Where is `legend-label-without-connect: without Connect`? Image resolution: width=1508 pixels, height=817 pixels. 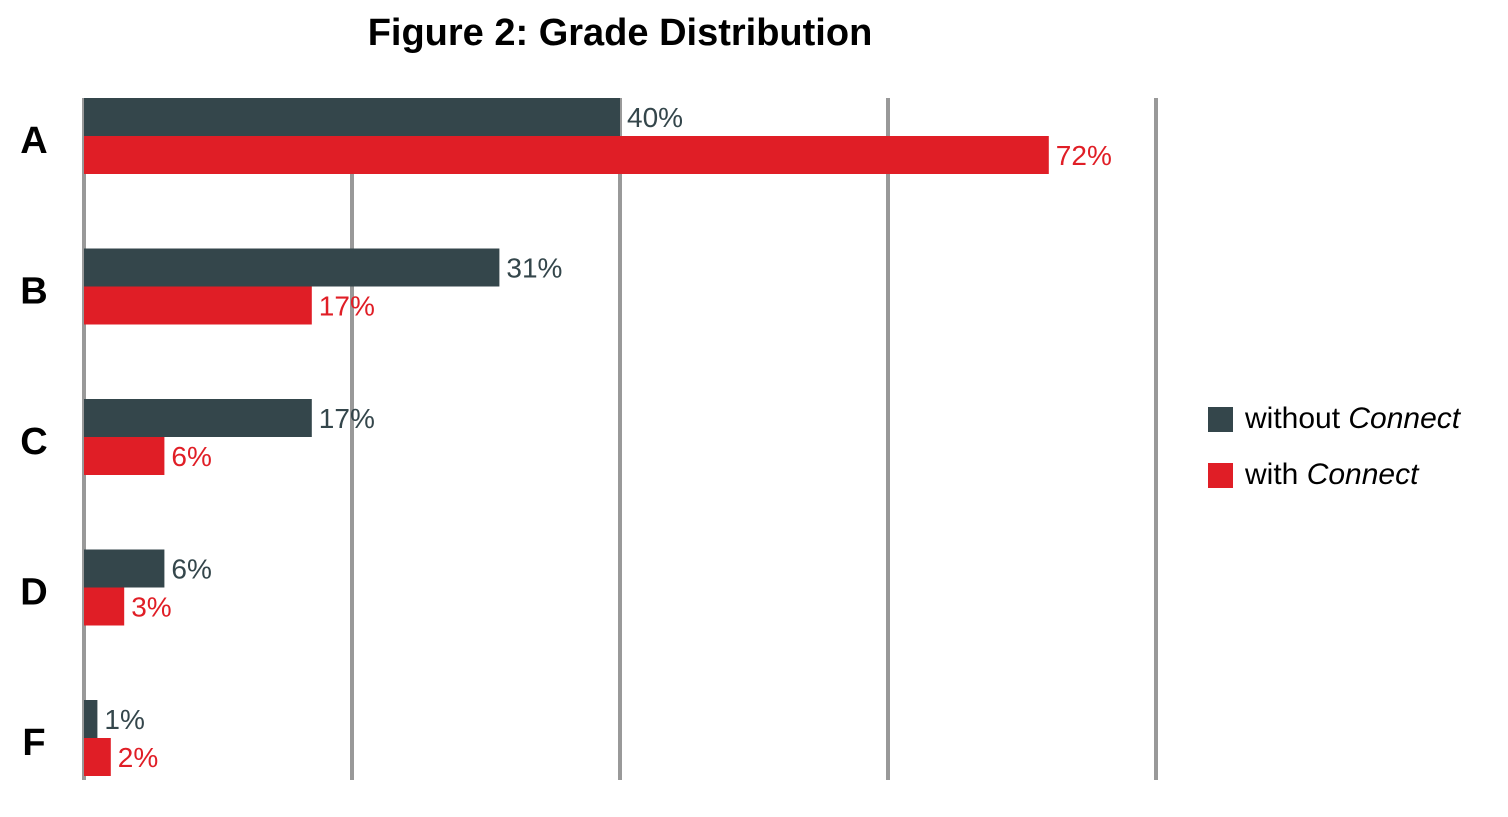 legend-label-without-connect: without Connect is located at coordinates (1353, 418).